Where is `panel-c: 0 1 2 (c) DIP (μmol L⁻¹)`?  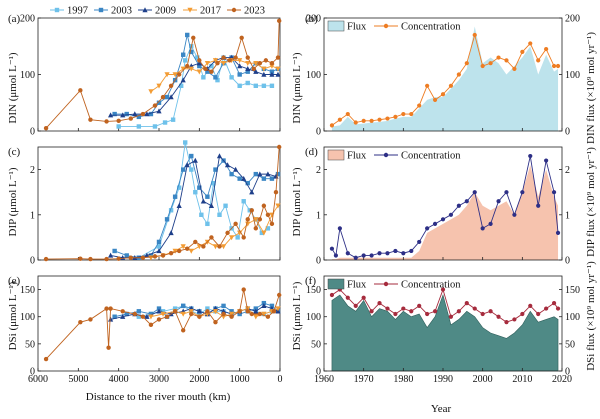
panel-c: 0 1 2 (c) DIP (μmol L⁻¹) is located at coordinates (144, 203).